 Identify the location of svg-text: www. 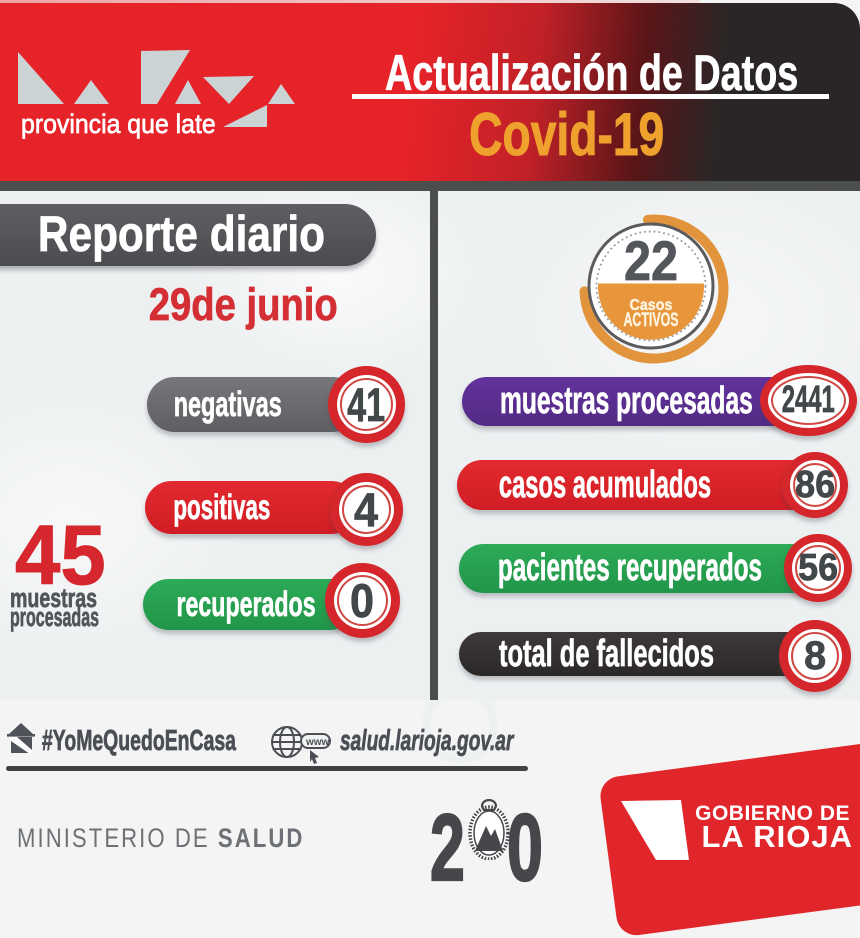
(317, 742).